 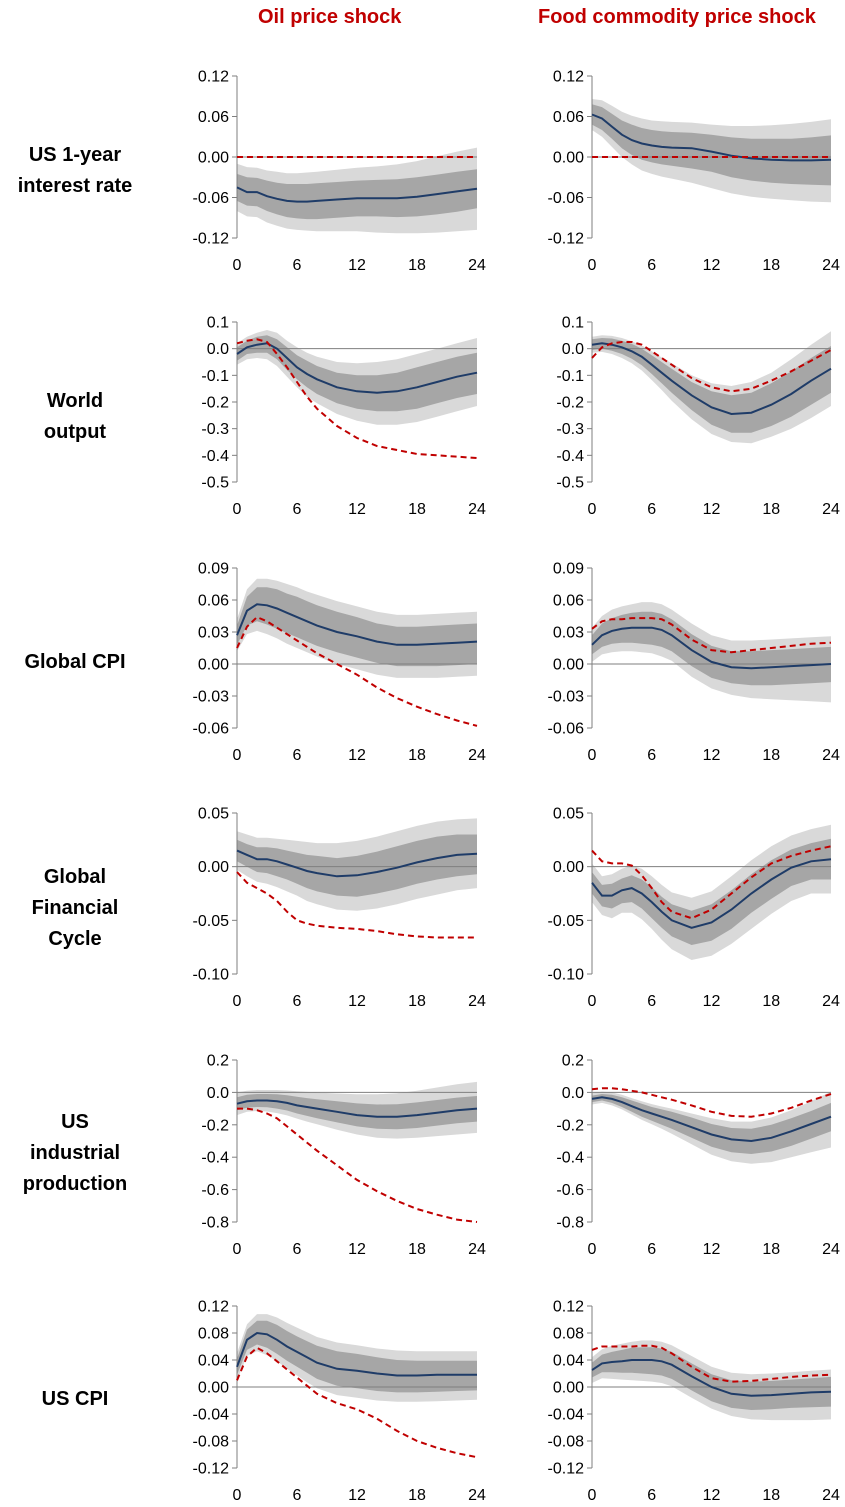 I want to click on row-label-financial-cycle: Global Financial Cycle, so click(x=75, y=908).